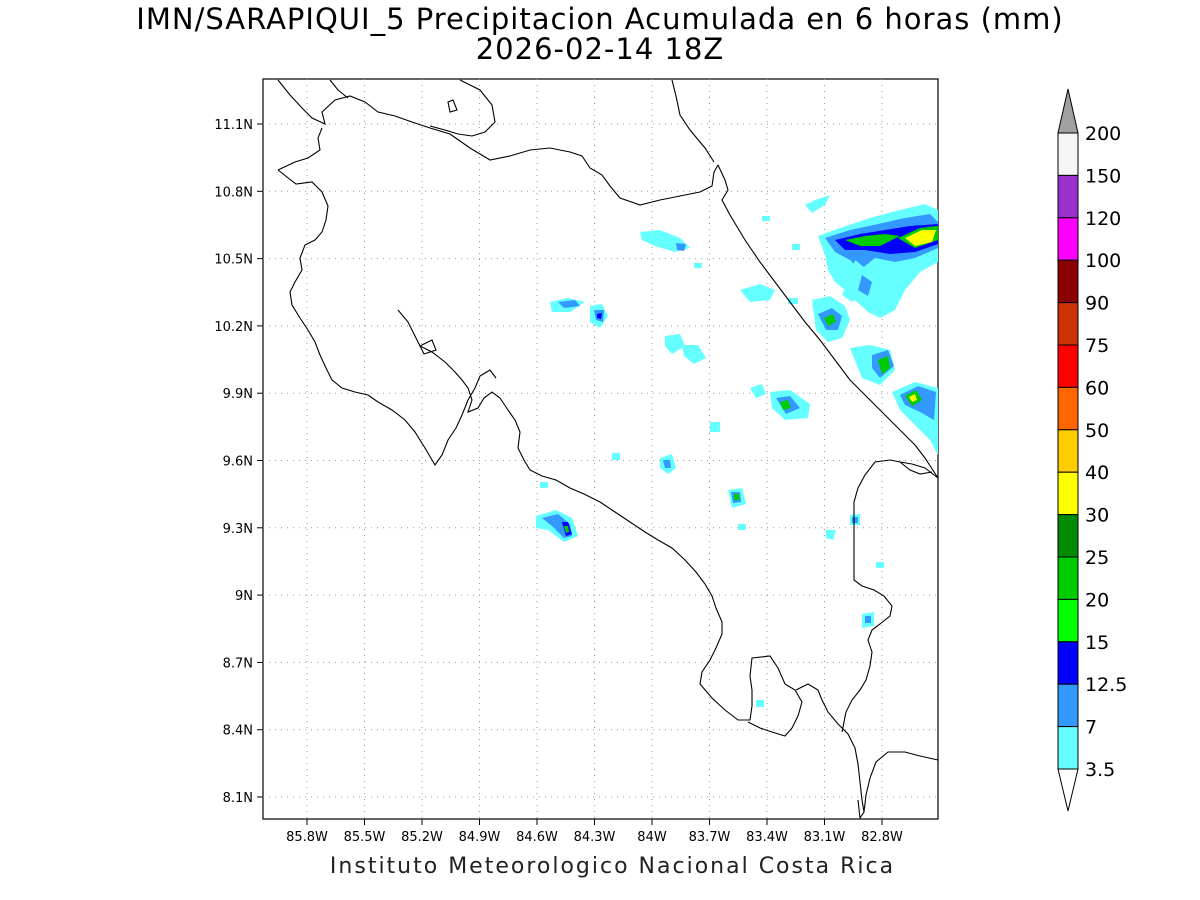  What do you see at coordinates (828, 321) in the screenshot?
I see `caribbean-coast` at bounding box center [828, 321].